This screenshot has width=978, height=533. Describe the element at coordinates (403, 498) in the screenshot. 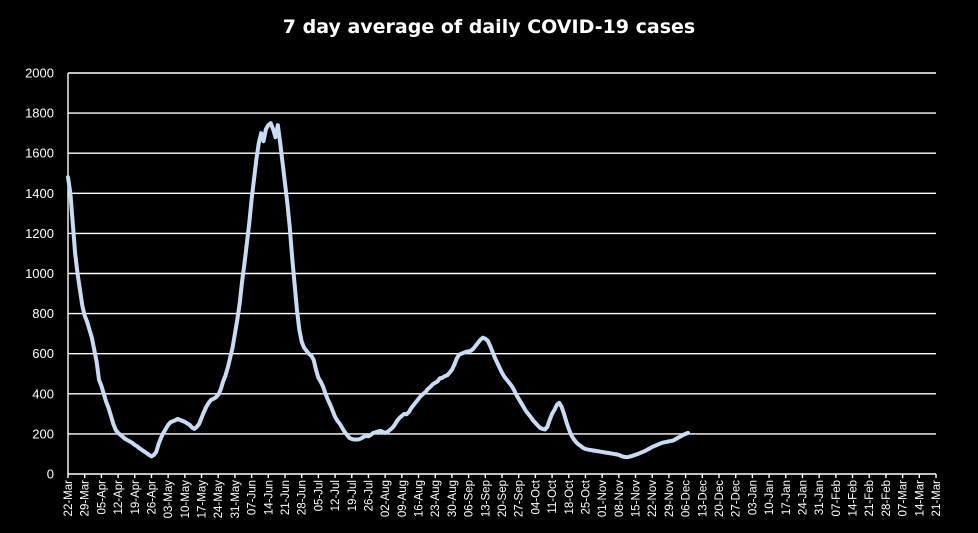

I see `x-tick-label: 09-Aug` at that location.